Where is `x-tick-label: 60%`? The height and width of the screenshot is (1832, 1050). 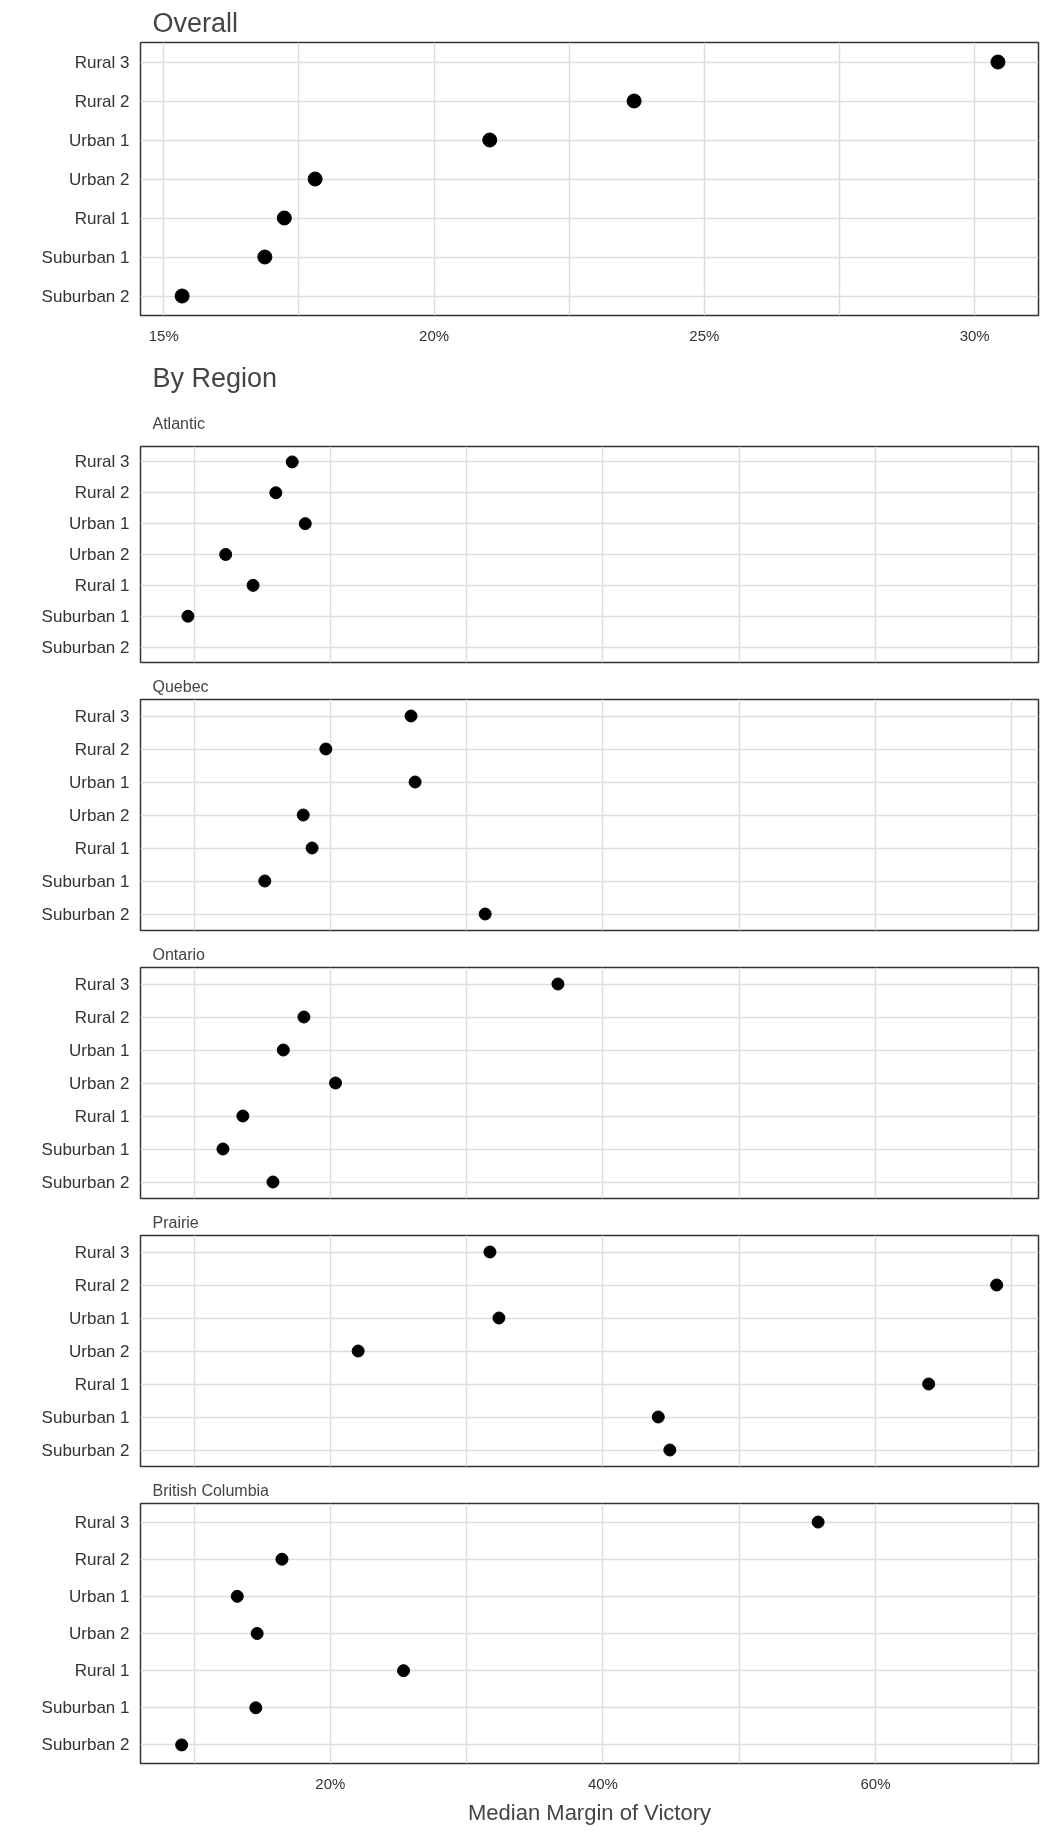
x-tick-label: 60% is located at coordinates (875, 1783).